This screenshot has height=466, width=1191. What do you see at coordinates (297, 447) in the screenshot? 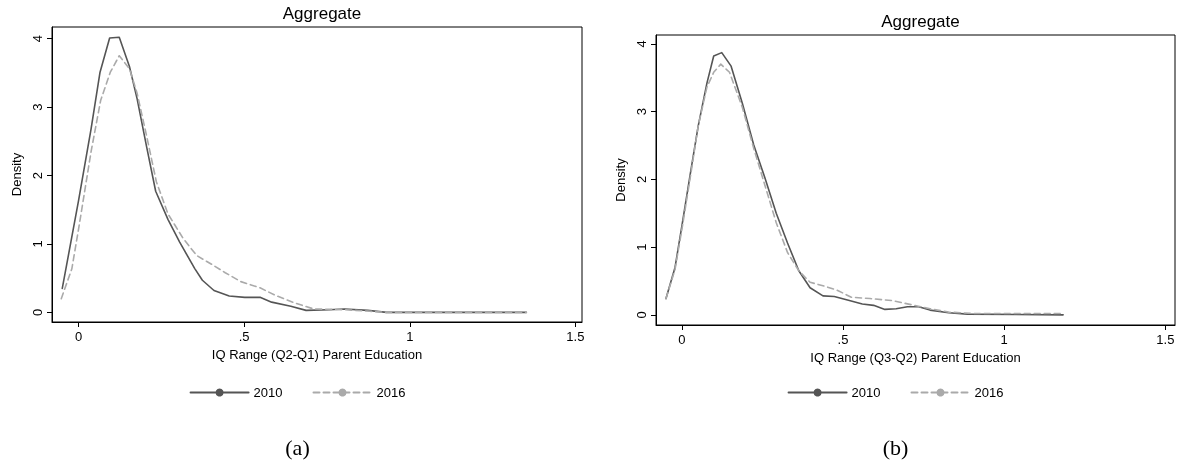
I see `text: (a)` at bounding box center [297, 447].